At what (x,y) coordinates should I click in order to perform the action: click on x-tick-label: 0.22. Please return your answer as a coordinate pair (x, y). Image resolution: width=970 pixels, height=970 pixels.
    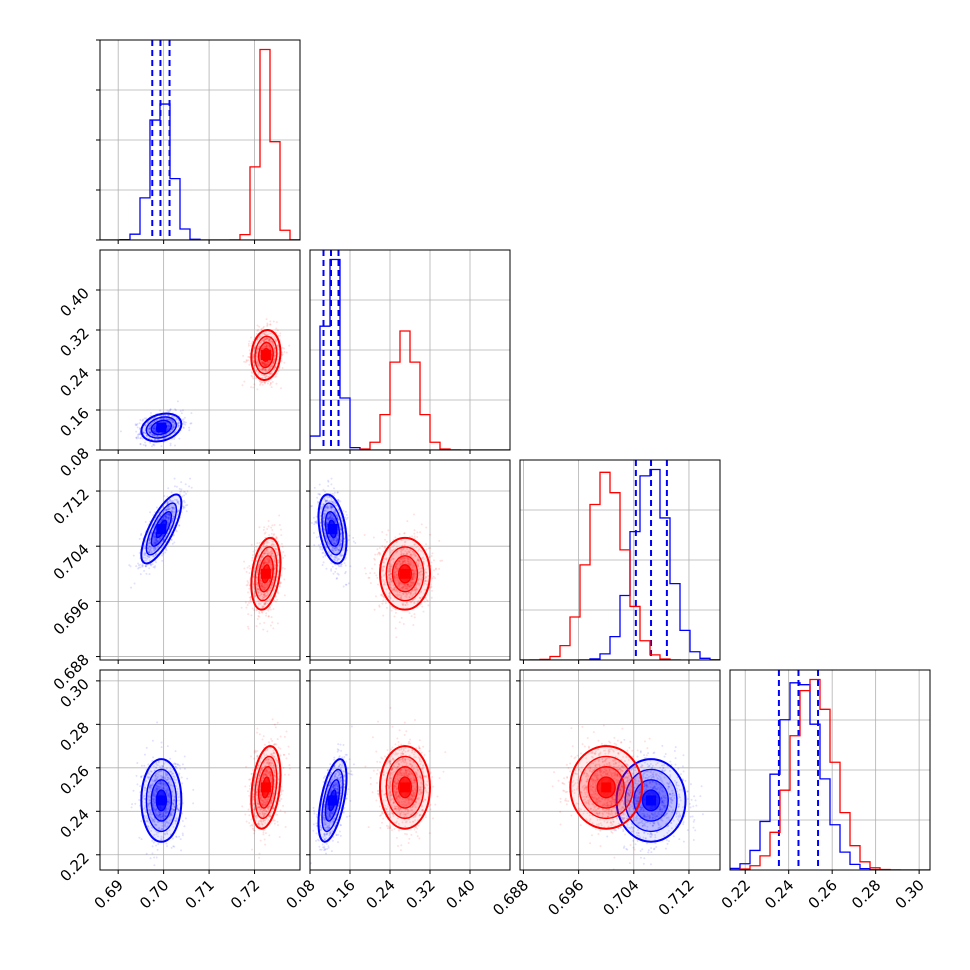
    Looking at the image, I should click on (736, 894).